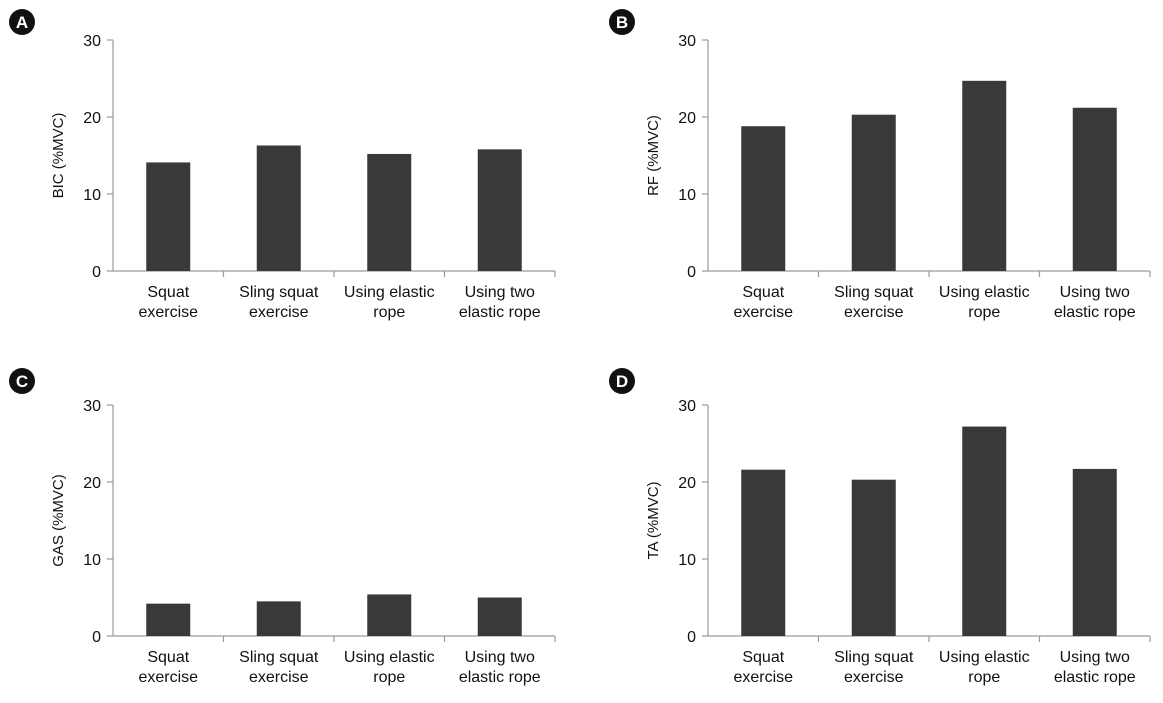  I want to click on y-axis-label: TA (%MVC), so click(653, 520).